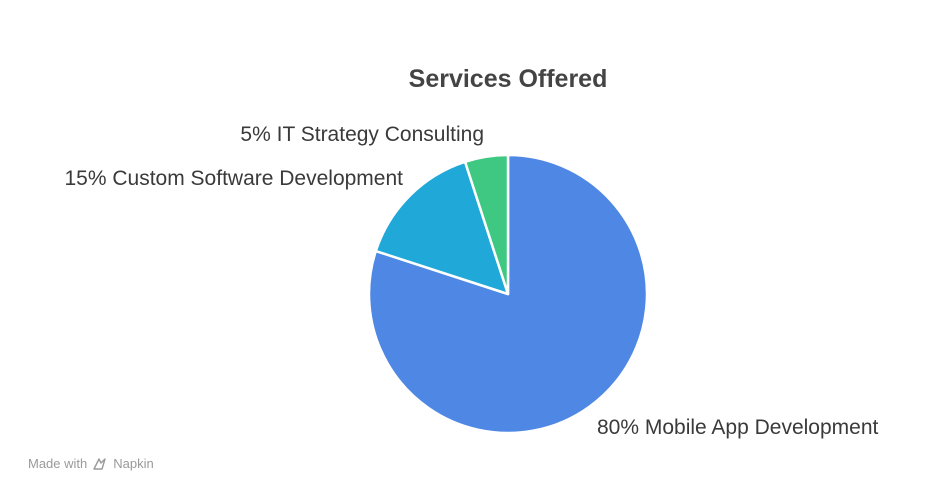 The width and height of the screenshot is (944, 500). What do you see at coordinates (486, 224) in the screenshot?
I see `pie-slice-it-strategy-consulting` at bounding box center [486, 224].